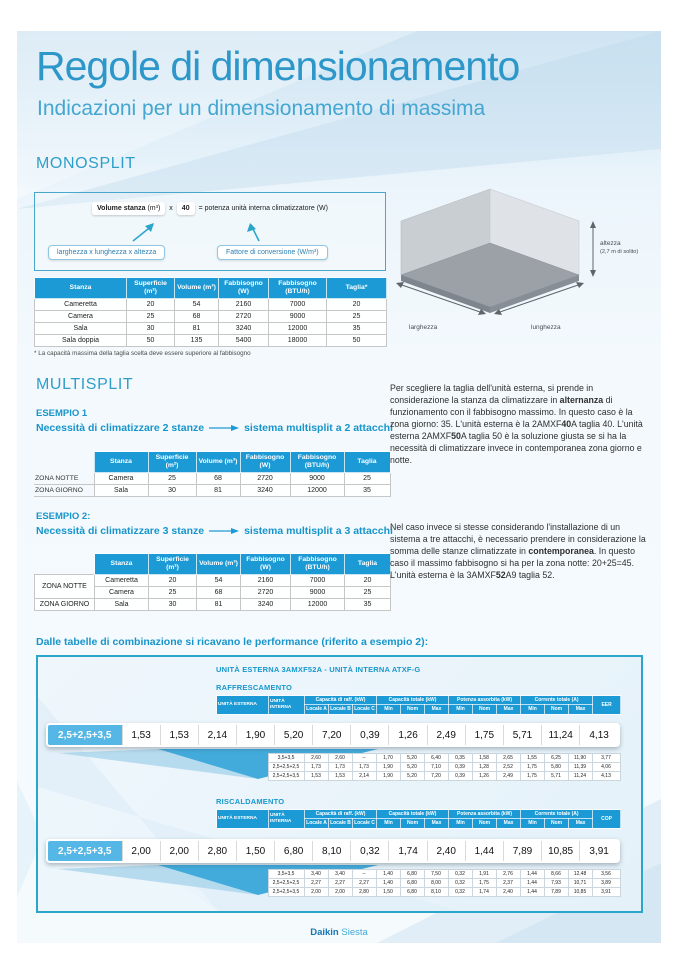 Image resolution: width=678 pixels, height=959 pixels. What do you see at coordinates (606, 767) in the screenshot?
I see `table-cell: 4,06` at bounding box center [606, 767].